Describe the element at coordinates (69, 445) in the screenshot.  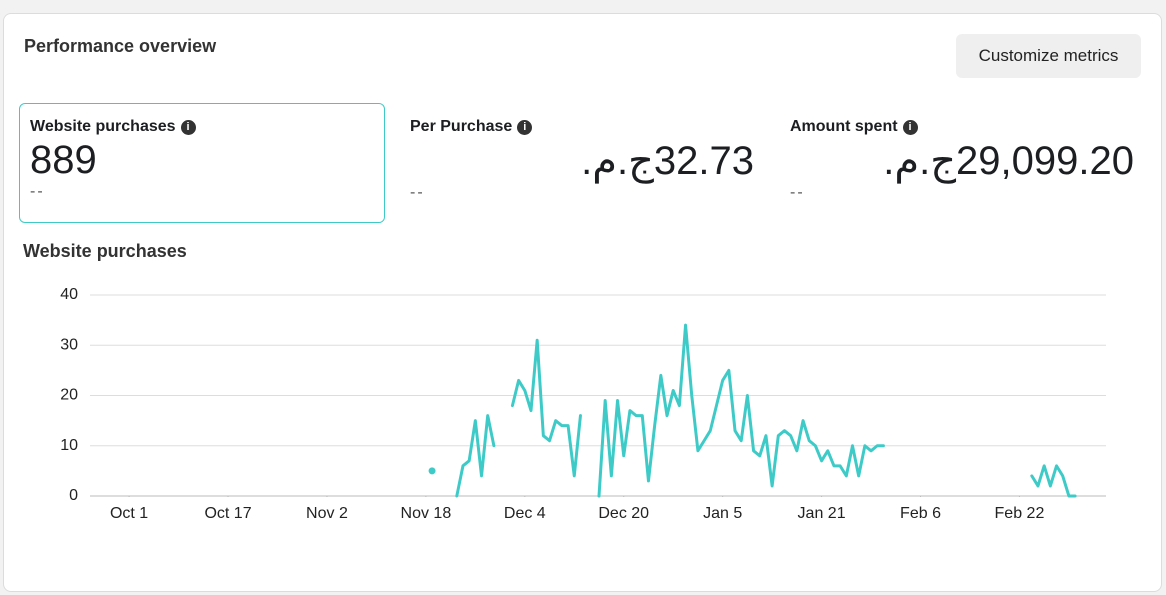
I see `y-tick-label: 10` at that location.